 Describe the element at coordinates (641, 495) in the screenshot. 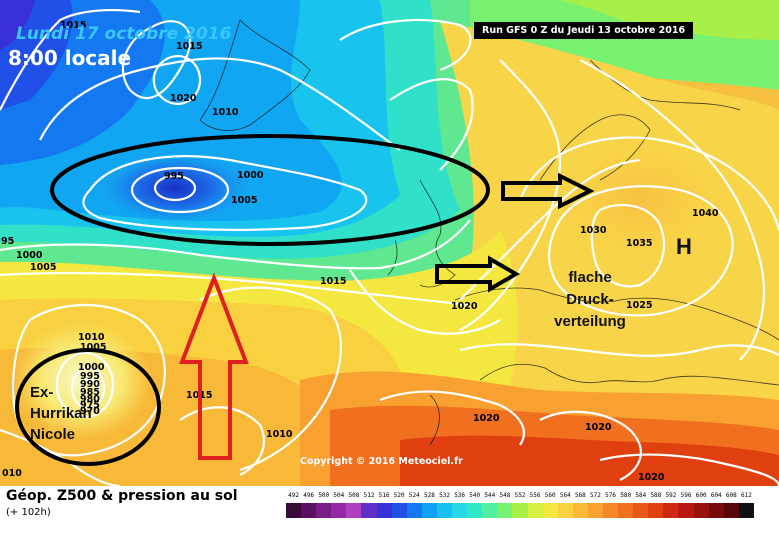

I see `scale-label: 584` at that location.